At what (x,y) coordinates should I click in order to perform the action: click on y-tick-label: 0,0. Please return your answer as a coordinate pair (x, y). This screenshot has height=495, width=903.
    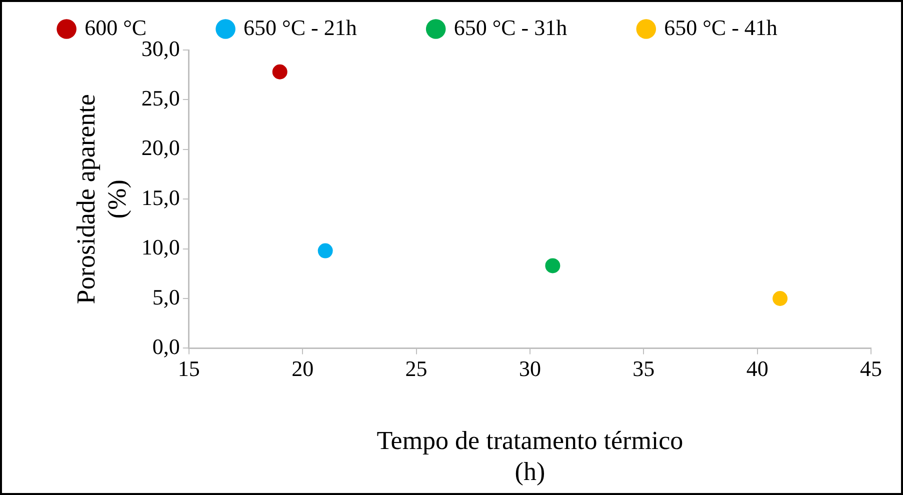
    Looking at the image, I should click on (166, 346).